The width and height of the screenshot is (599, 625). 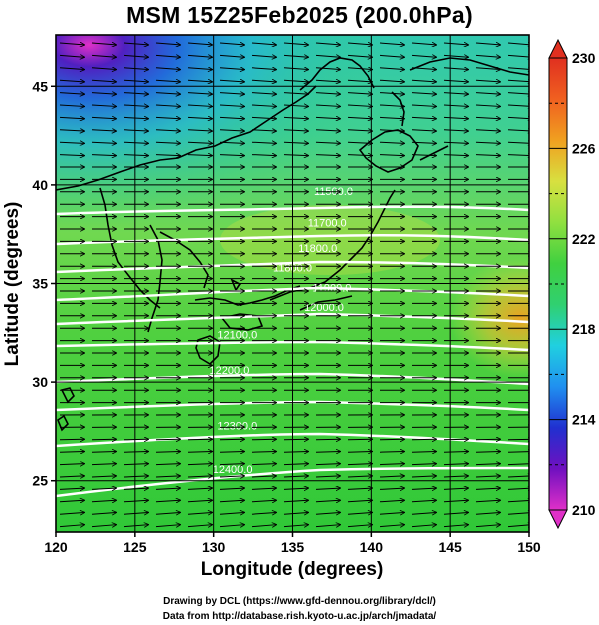 What do you see at coordinates (558, 519) in the screenshot?
I see `colorbar-bottom-triangle` at bounding box center [558, 519].